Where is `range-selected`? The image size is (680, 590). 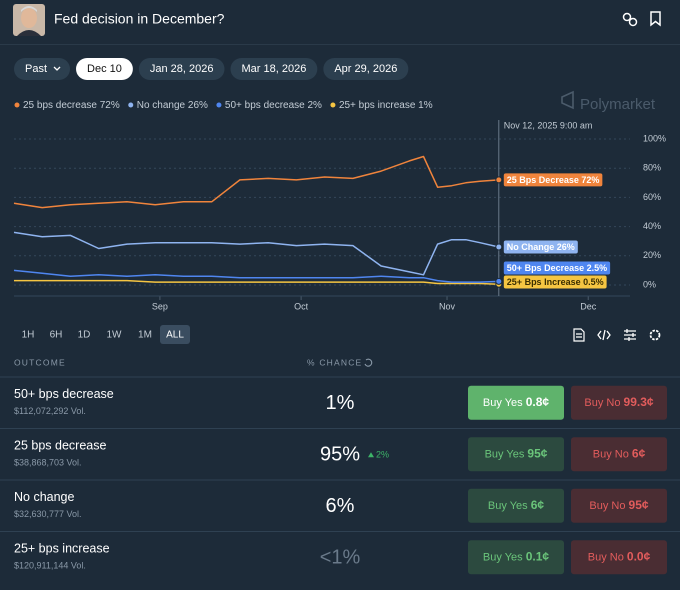
range-selected is located at coordinates (175, 334).